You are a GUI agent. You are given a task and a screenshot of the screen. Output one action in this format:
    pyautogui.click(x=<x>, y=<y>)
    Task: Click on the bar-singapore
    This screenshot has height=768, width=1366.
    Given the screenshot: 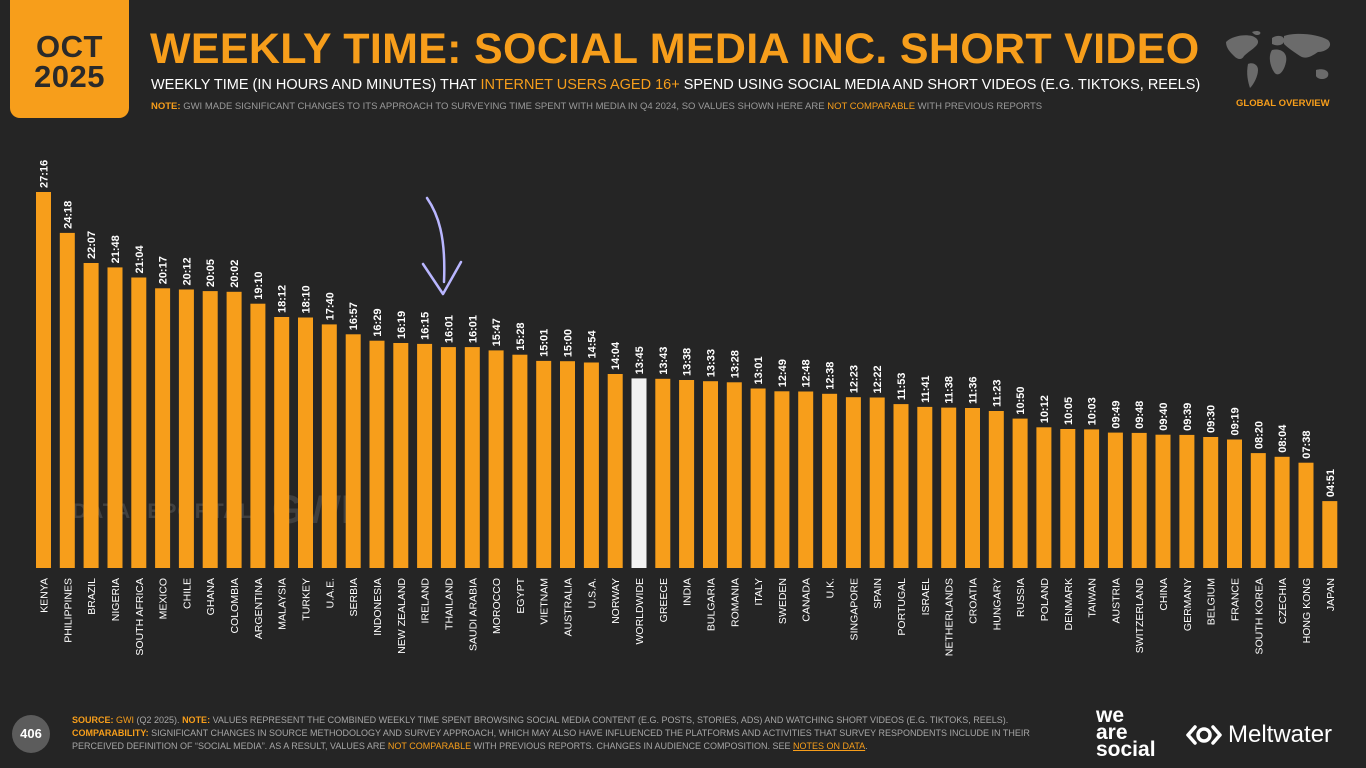 What is the action you would take?
    pyautogui.click(x=853, y=482)
    